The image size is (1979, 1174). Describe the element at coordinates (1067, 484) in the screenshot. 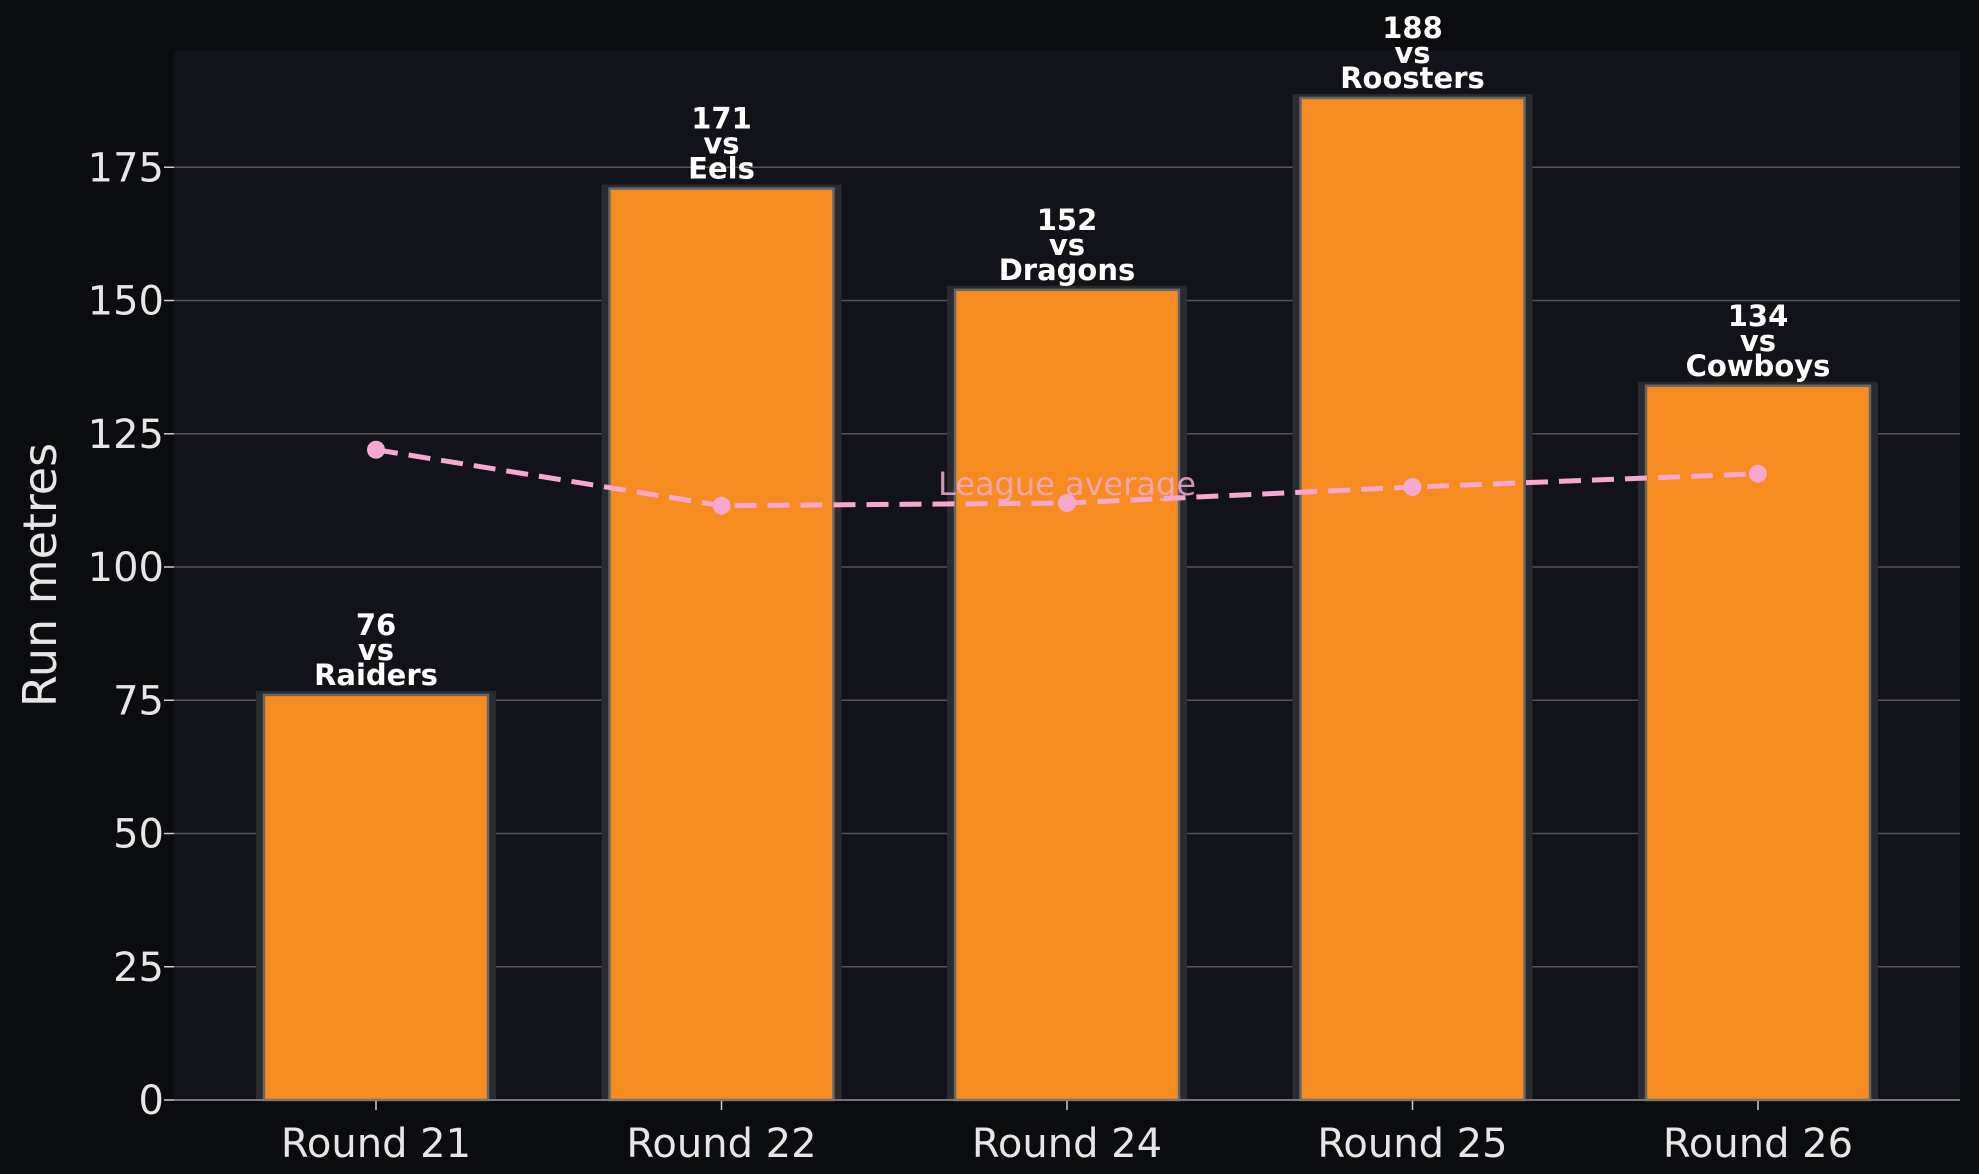

I see `league-average-label: League average` at that location.